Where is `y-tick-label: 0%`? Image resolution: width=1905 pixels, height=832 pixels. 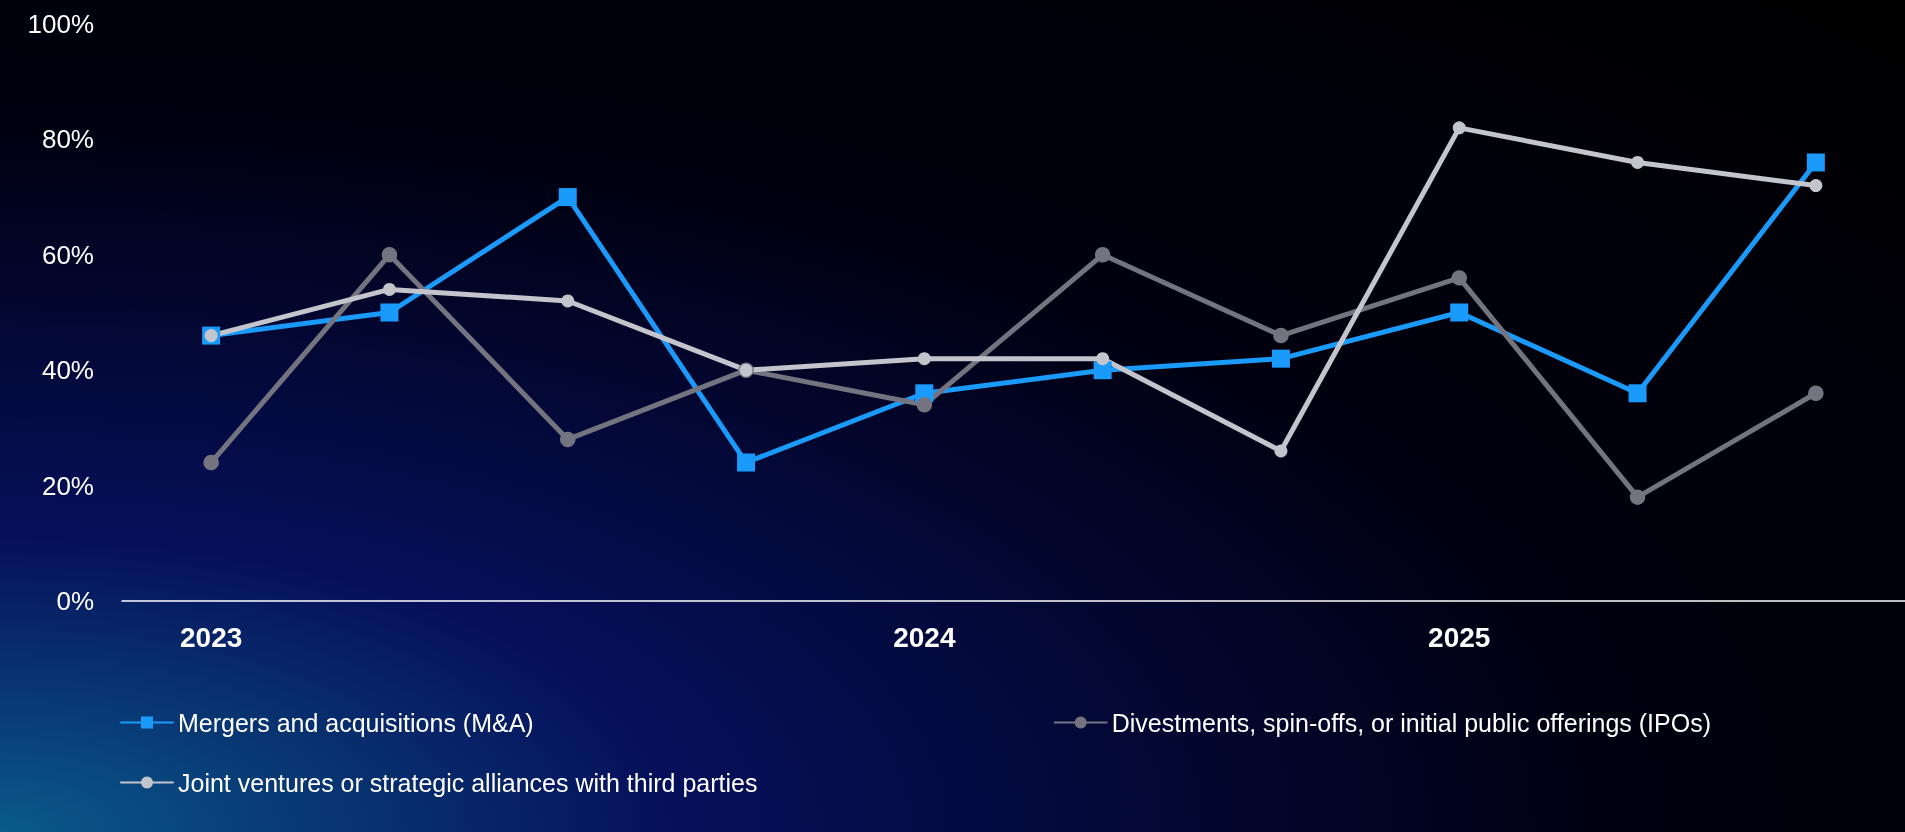
y-tick-label: 0% is located at coordinates (75, 601).